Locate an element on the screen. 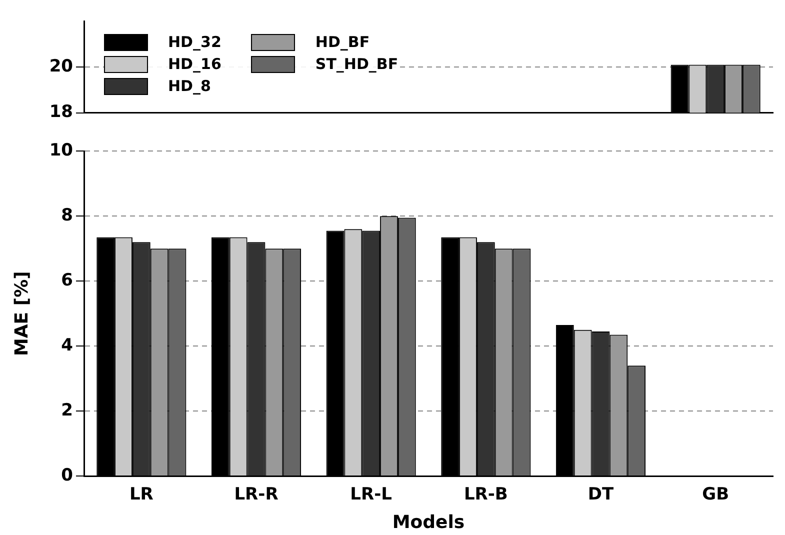 The image size is (785, 535). y-tick-label: 2 is located at coordinates (67, 410).